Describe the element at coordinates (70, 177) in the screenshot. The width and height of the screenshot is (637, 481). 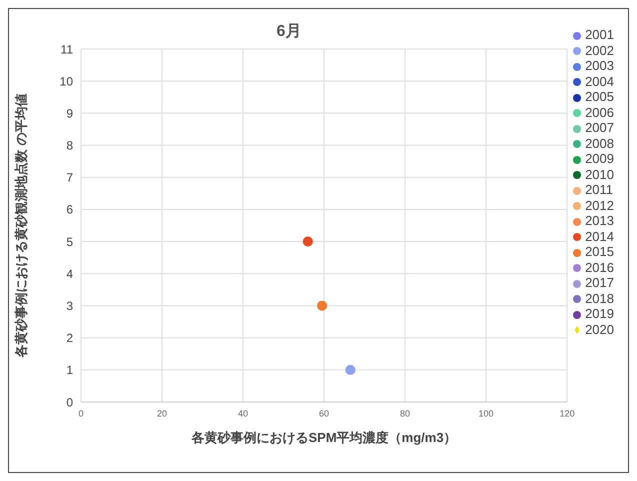
I see `y-tick-label: 7` at that location.